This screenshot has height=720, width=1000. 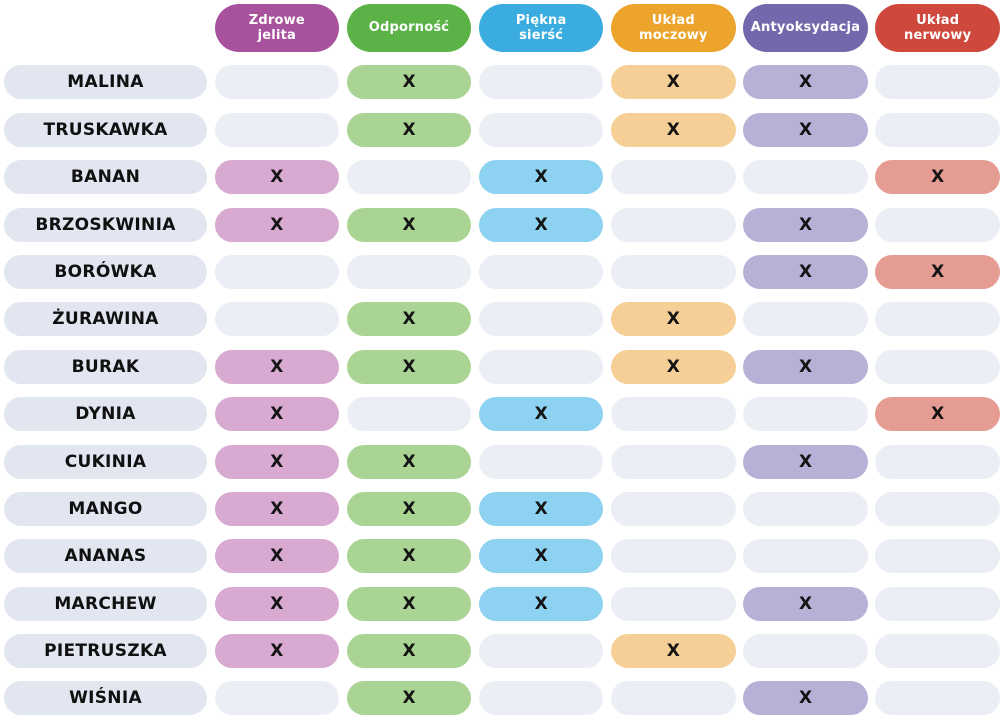 What do you see at coordinates (105, 177) in the screenshot?
I see `row-label-pill: BANAN` at bounding box center [105, 177].